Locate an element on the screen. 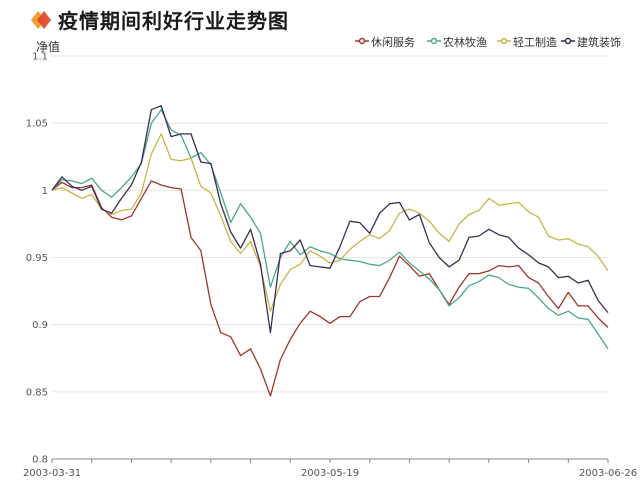  y-tick-label: 1.05 is located at coordinates (37, 124).